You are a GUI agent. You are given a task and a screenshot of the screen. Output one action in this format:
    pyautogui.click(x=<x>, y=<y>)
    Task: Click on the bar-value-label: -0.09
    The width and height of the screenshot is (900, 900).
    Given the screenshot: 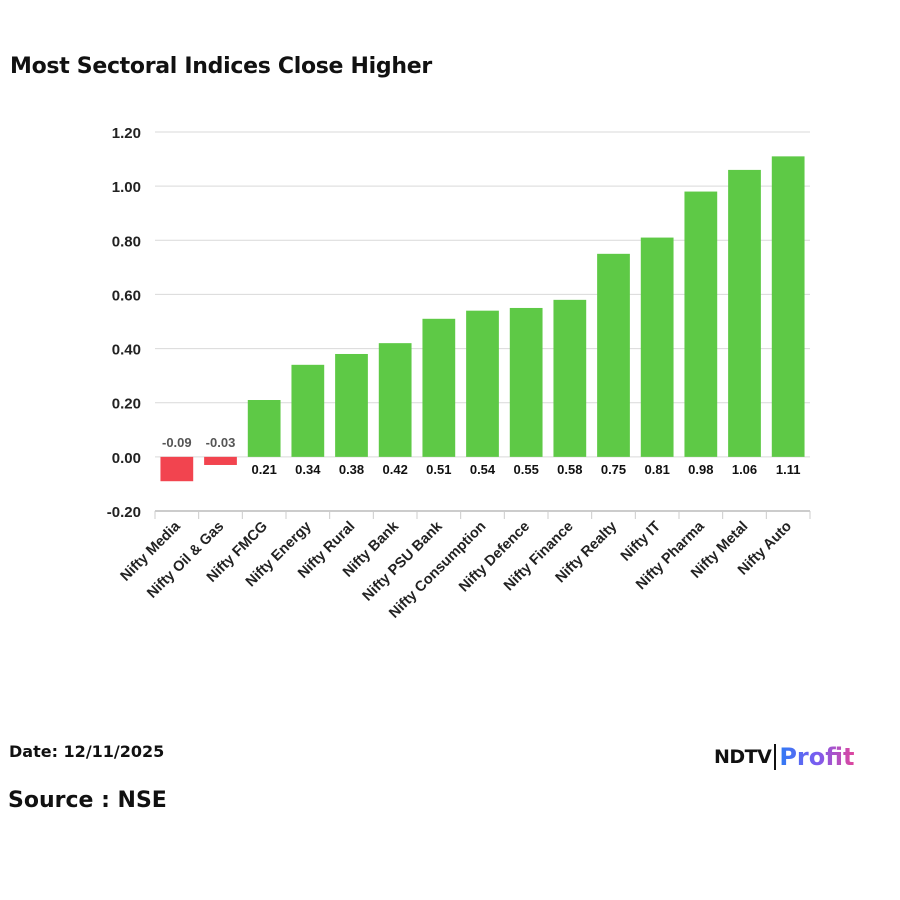 What is the action you would take?
    pyautogui.click(x=177, y=442)
    